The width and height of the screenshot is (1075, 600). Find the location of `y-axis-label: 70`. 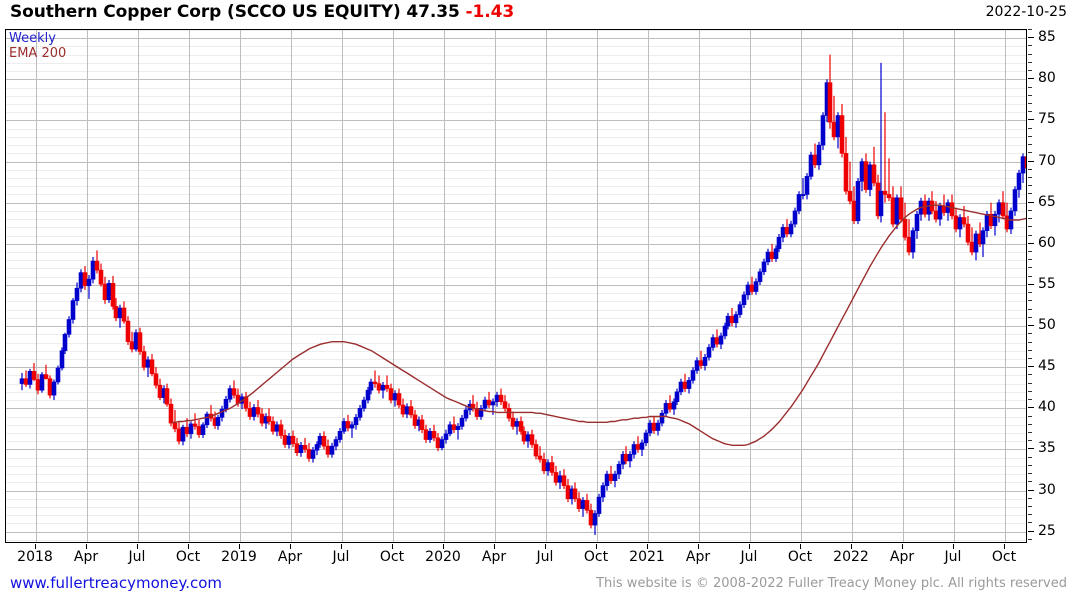

y-axis-label: 70 is located at coordinates (1047, 160).